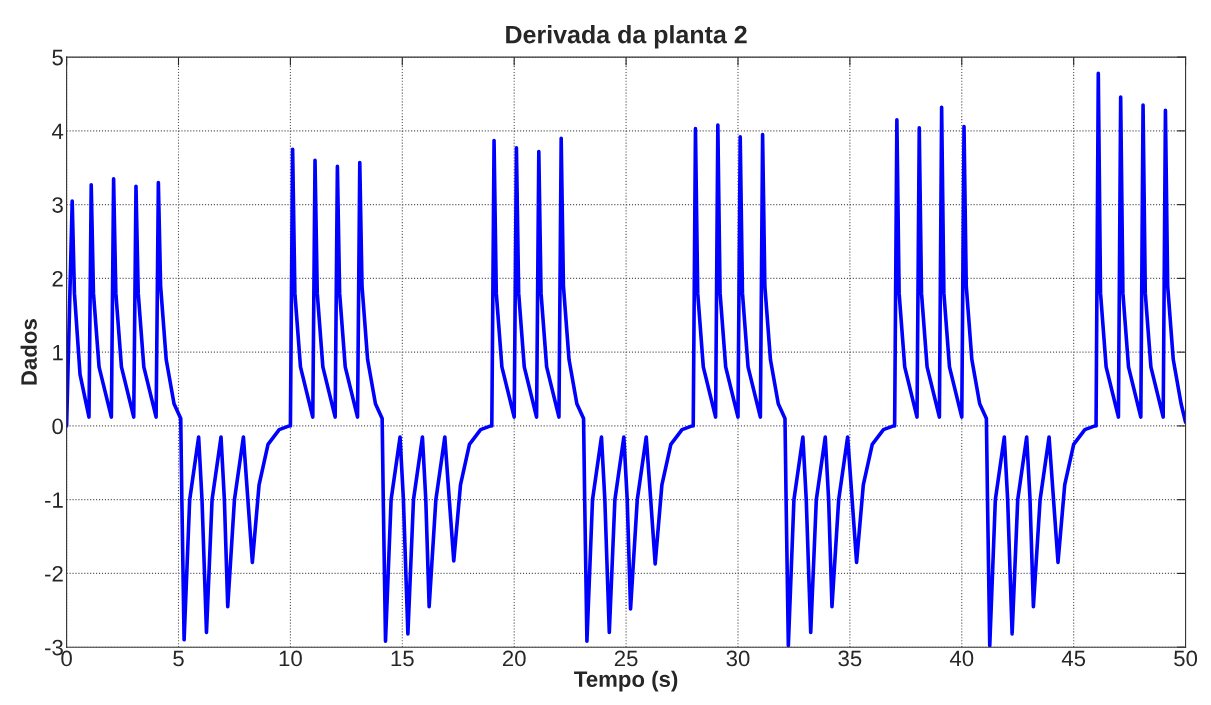 This screenshot has height=705, width=1211. What do you see at coordinates (57, 131) in the screenshot?
I see `y-tick-label: 4` at bounding box center [57, 131].